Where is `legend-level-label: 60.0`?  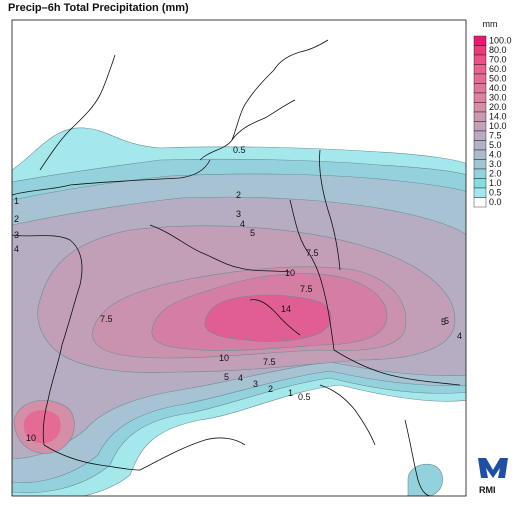
legend-level-label: 60.0 is located at coordinates (498, 69).